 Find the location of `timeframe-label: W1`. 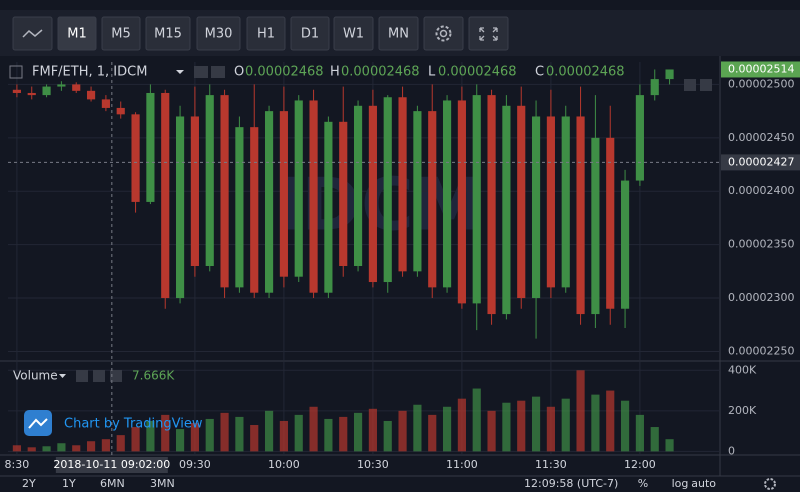

timeframe-label: W1 is located at coordinates (353, 34).